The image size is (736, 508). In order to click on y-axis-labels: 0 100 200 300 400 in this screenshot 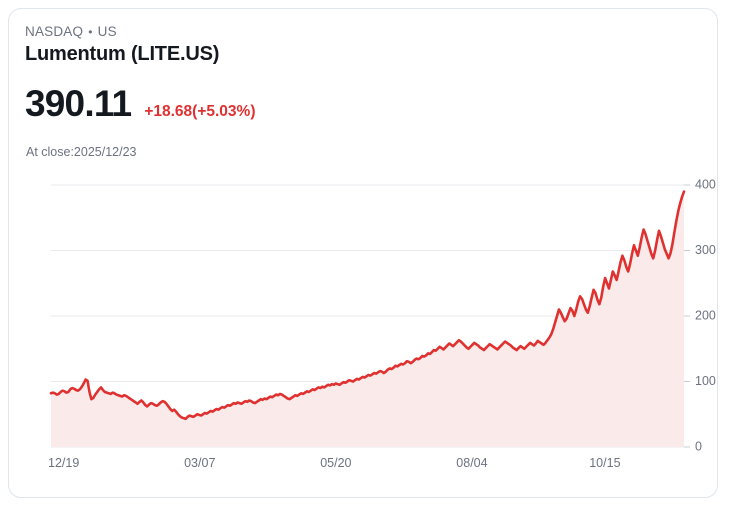, I will do `click(705, 315)`.